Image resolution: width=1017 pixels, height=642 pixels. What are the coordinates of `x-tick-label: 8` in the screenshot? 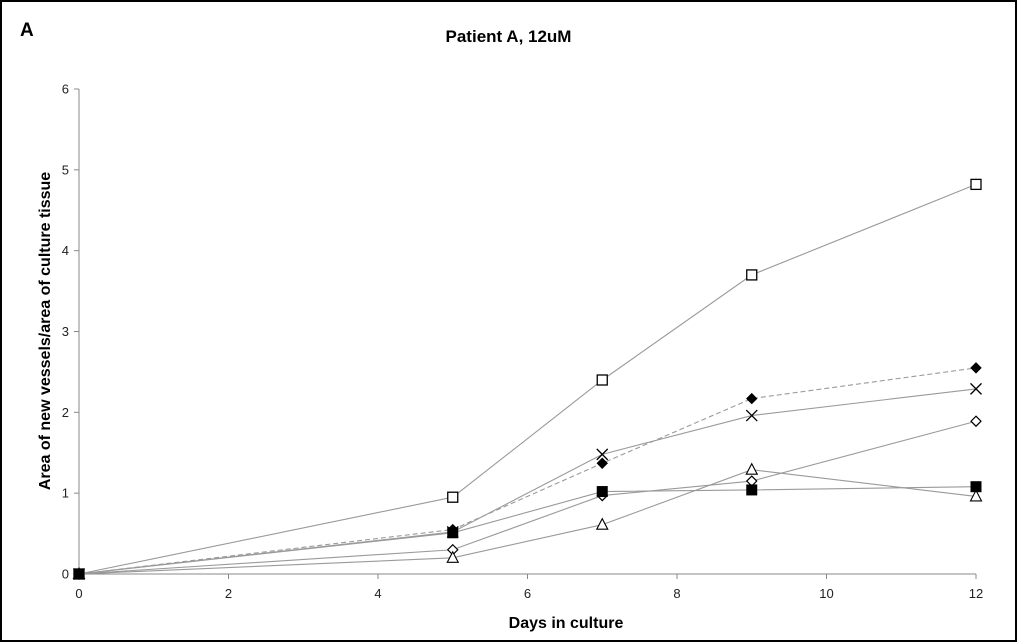 It's located at (676, 593).